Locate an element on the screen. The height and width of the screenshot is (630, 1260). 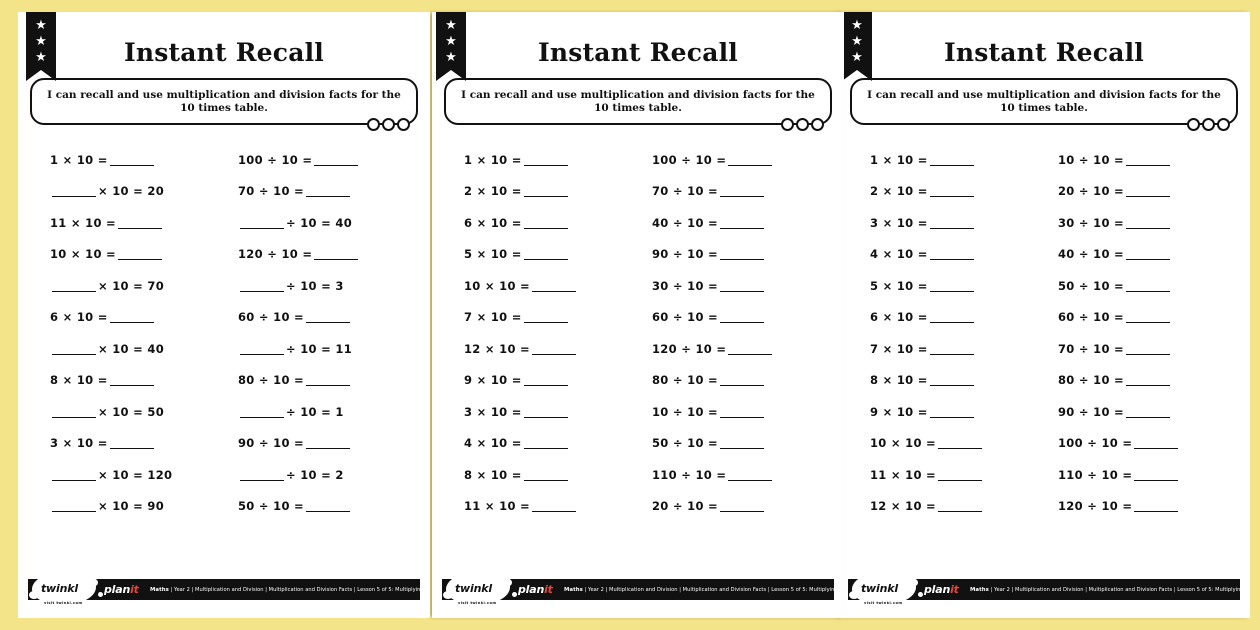
question-text: 12 × 10 = is located at coordinates (903, 506).